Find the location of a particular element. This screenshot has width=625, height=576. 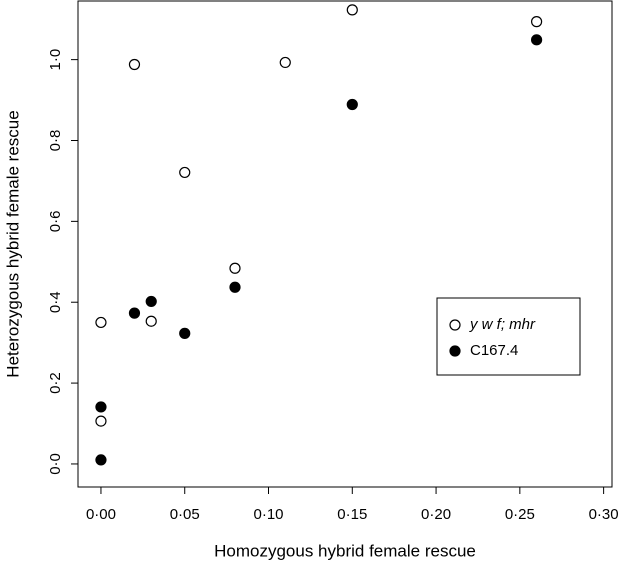

legend-label: y w f; mhr is located at coordinates (502, 324).